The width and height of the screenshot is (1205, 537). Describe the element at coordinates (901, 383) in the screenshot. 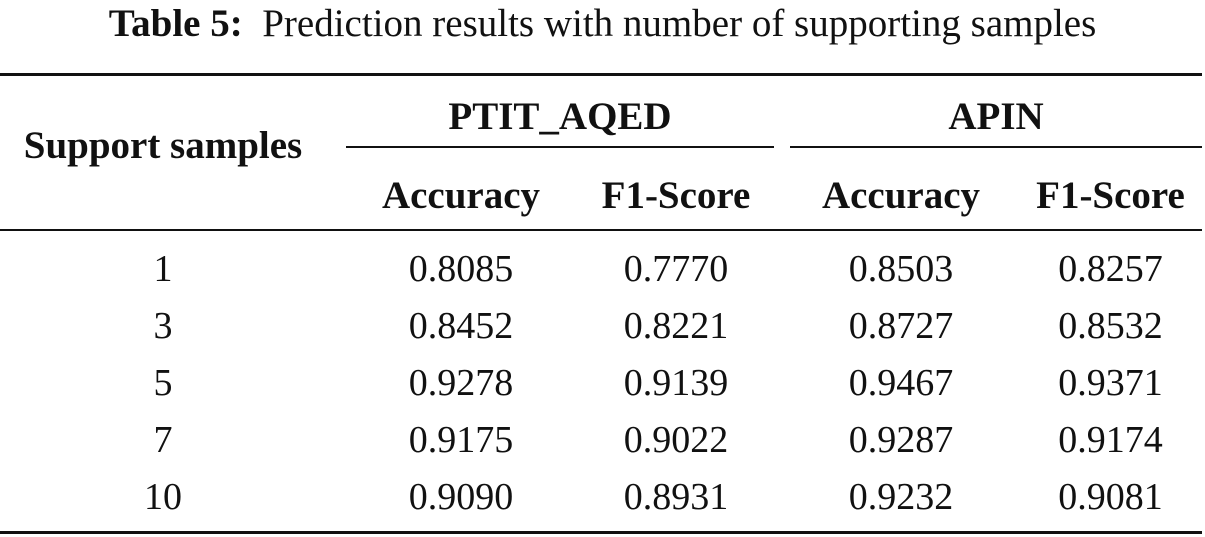

I see `value-cell: 0.9467` at that location.